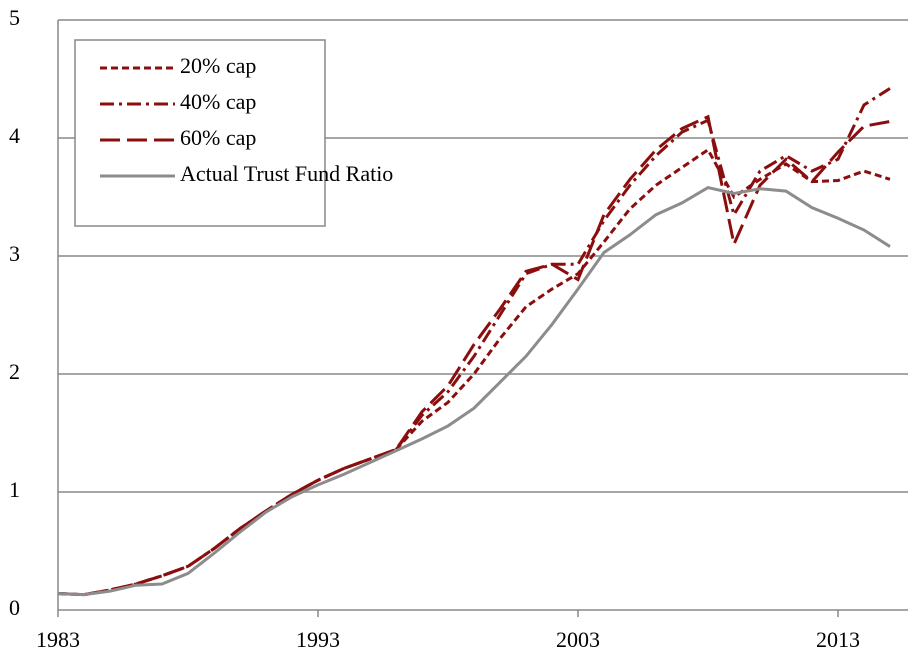 This screenshot has width=912, height=666. Describe the element at coordinates (58, 639) in the screenshot. I see `x-tick-label: 1983` at that location.